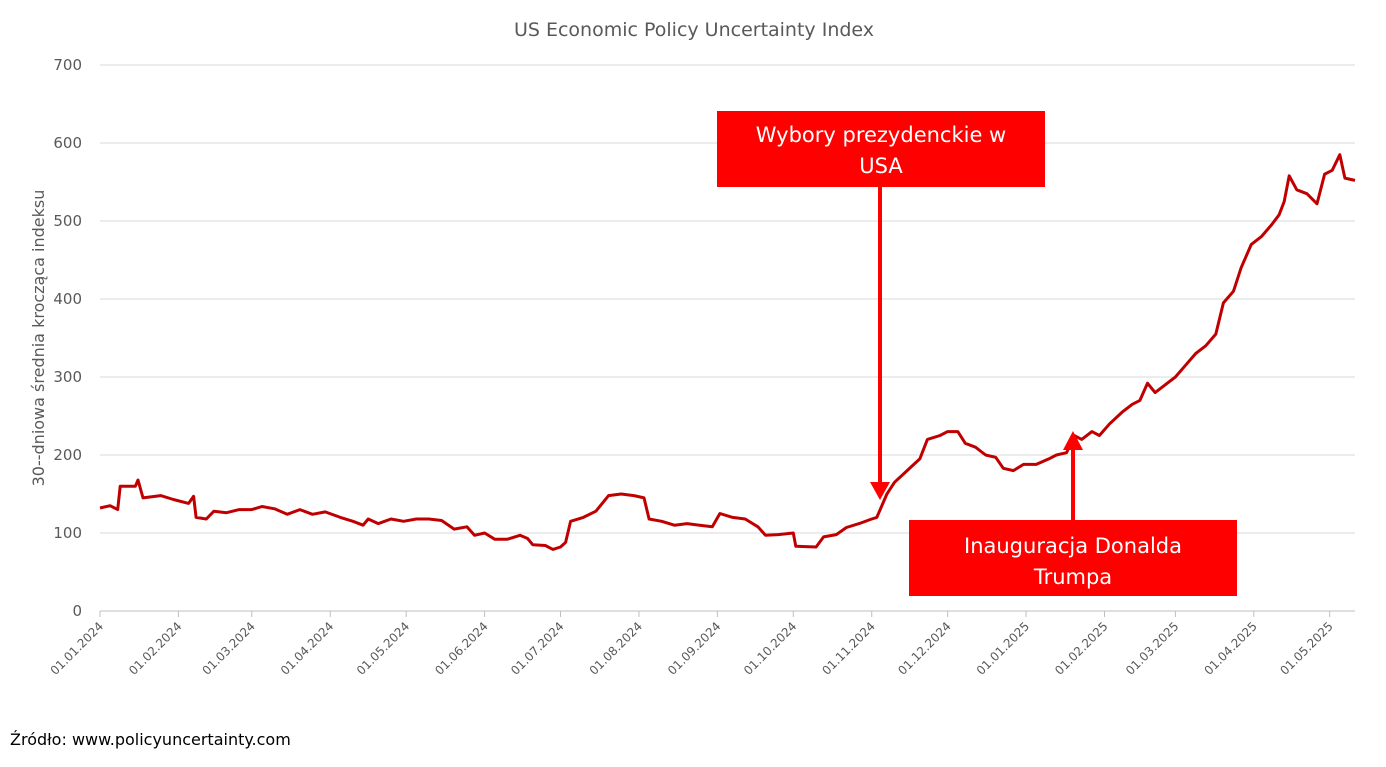 Image resolution: width=1386 pixels, height=767 pixels. Describe the element at coordinates (1003, 648) in the screenshot. I see `x-tick-label: 01.01.2025` at that location.